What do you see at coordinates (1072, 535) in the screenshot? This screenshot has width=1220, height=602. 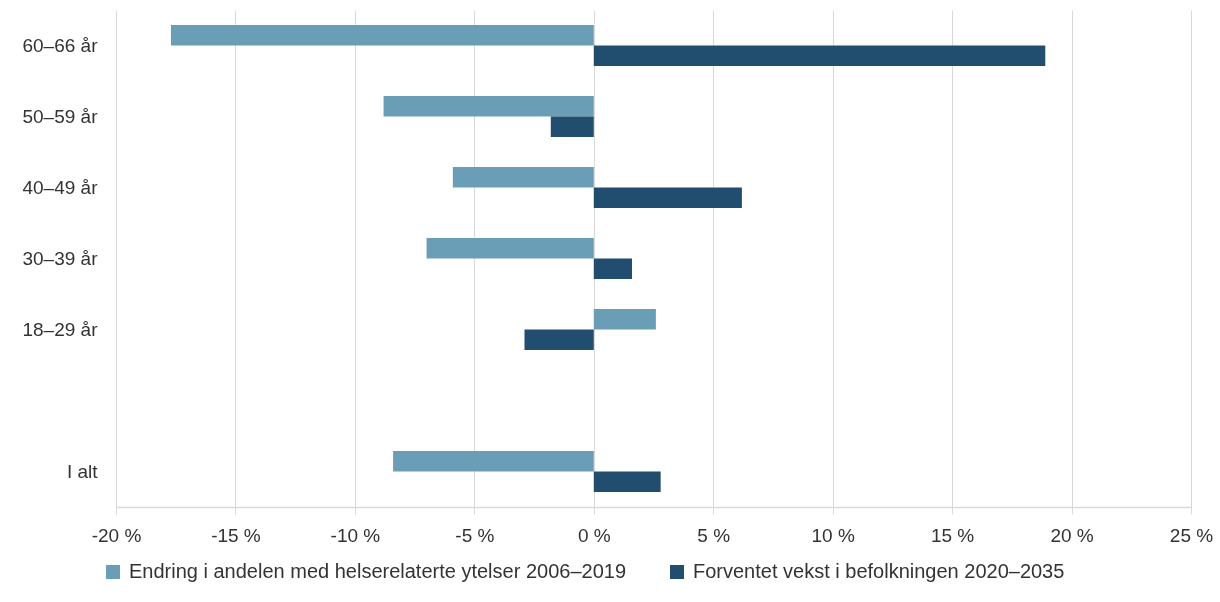 I see `x-tick-label: 20 %` at bounding box center [1072, 535].